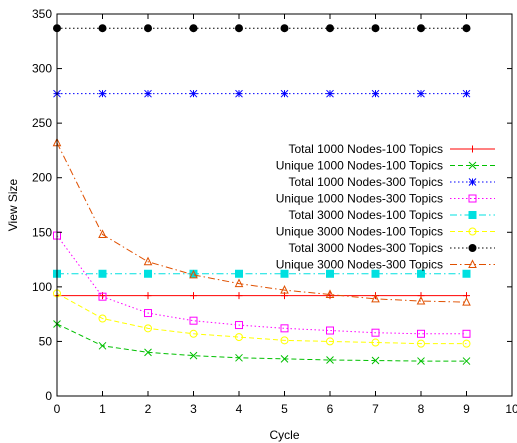 The height and width of the screenshot is (443, 517). What do you see at coordinates (42, 178) in the screenshot?
I see `y-tick-label: 200` at bounding box center [42, 178].